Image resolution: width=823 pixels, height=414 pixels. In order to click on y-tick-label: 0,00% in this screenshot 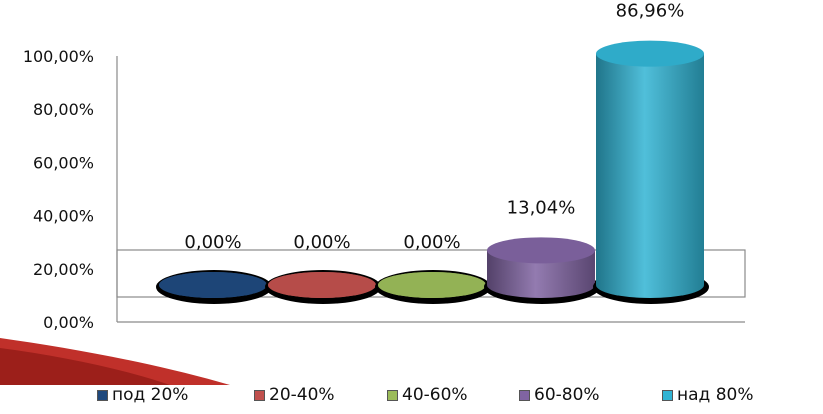, I will do `click(68, 322)`.